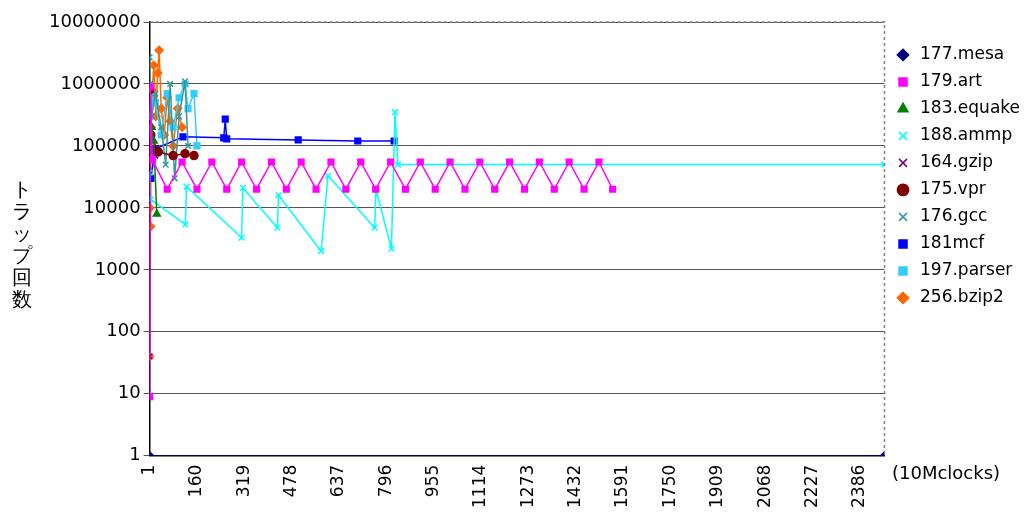 This screenshot has width=1034, height=519. I want to click on legend-label: 256.bzip2, so click(962, 296).